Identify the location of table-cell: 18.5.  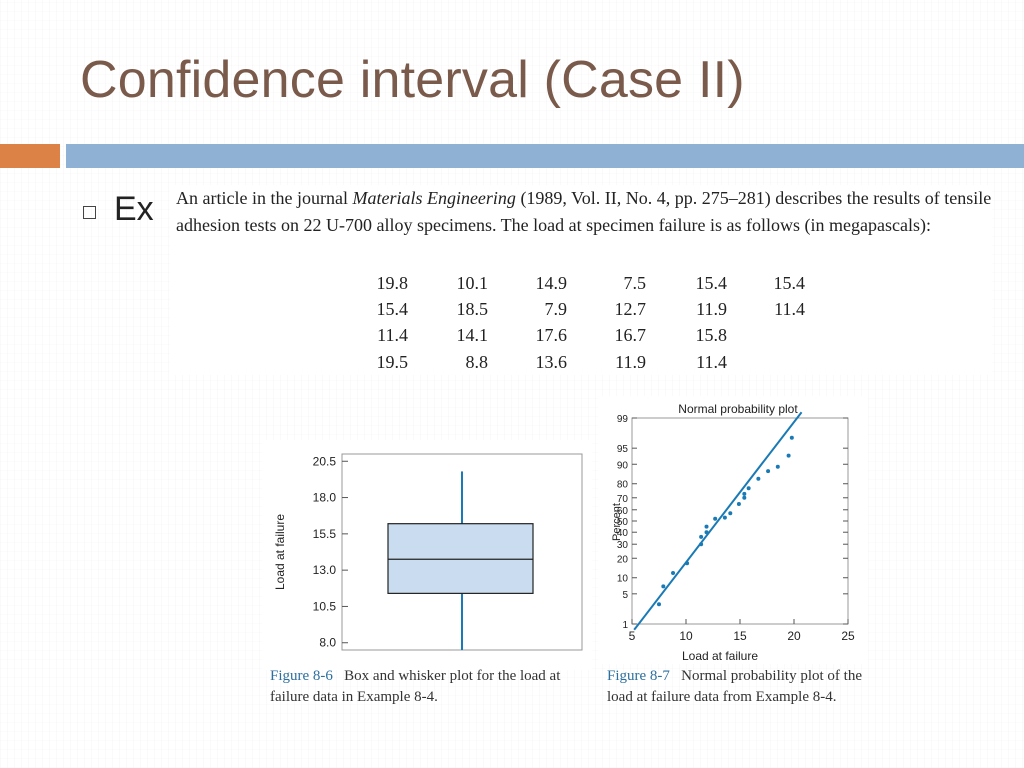
(472, 309).